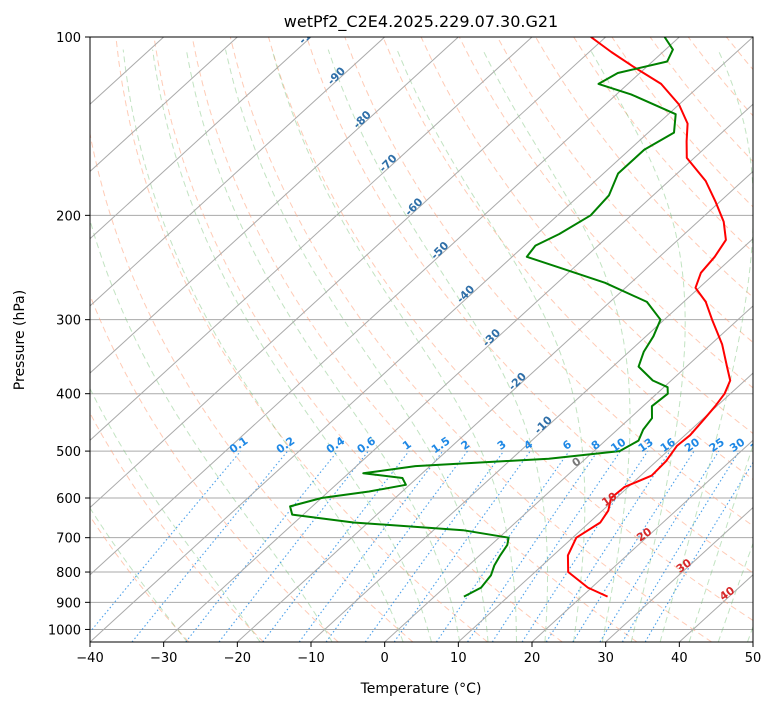  I want to click on x-axis-label: Temperature (°C), so click(421, 689).